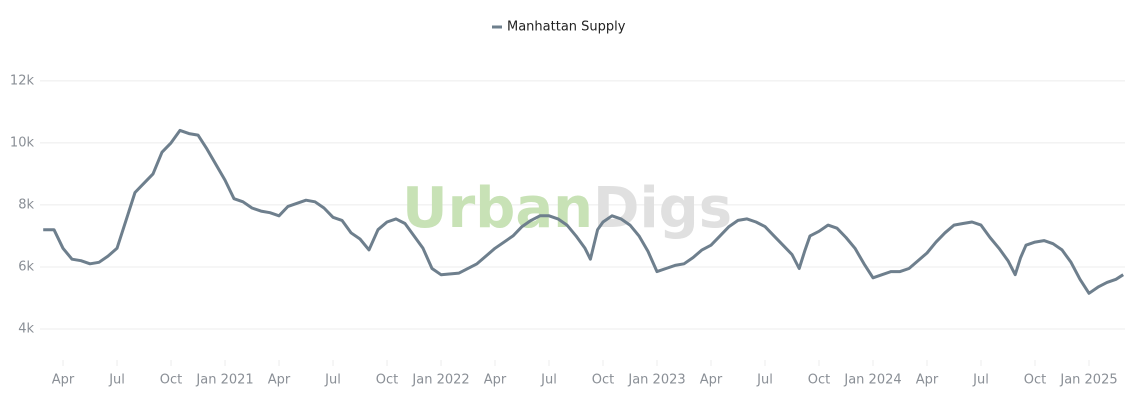 The image size is (1129, 400). Describe the element at coordinates (26, 328) in the screenshot. I see `y-tick-label: 4k` at that location.